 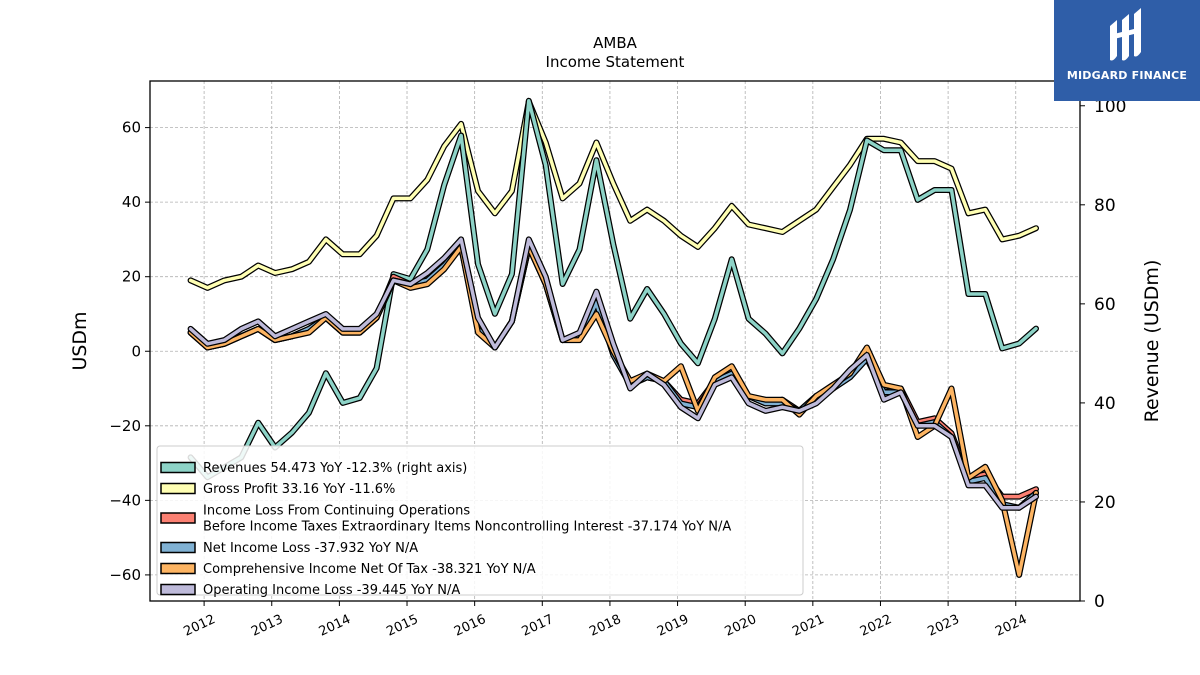 I want to click on x-tick-label: 2015, so click(x=402, y=626).